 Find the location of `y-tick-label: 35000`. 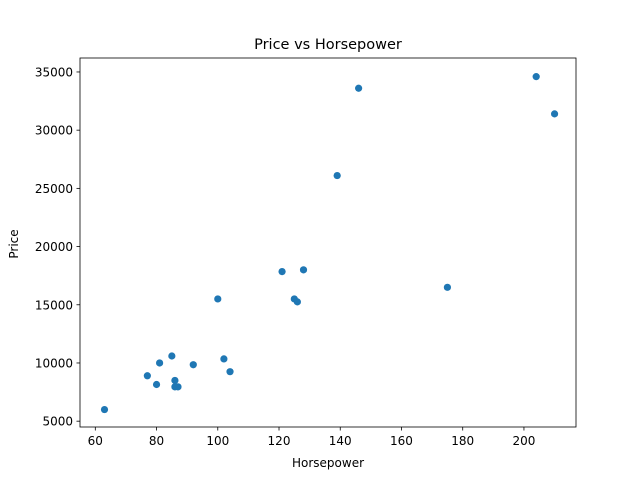

y-tick-label: 35000 is located at coordinates (54, 72).